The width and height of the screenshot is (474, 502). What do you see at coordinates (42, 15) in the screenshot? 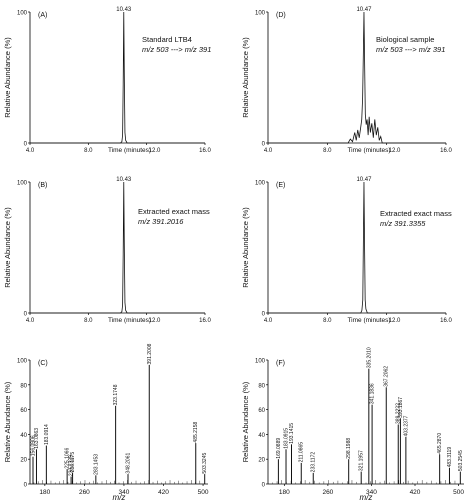
I see `panel-label: (A)` at bounding box center [42, 15].